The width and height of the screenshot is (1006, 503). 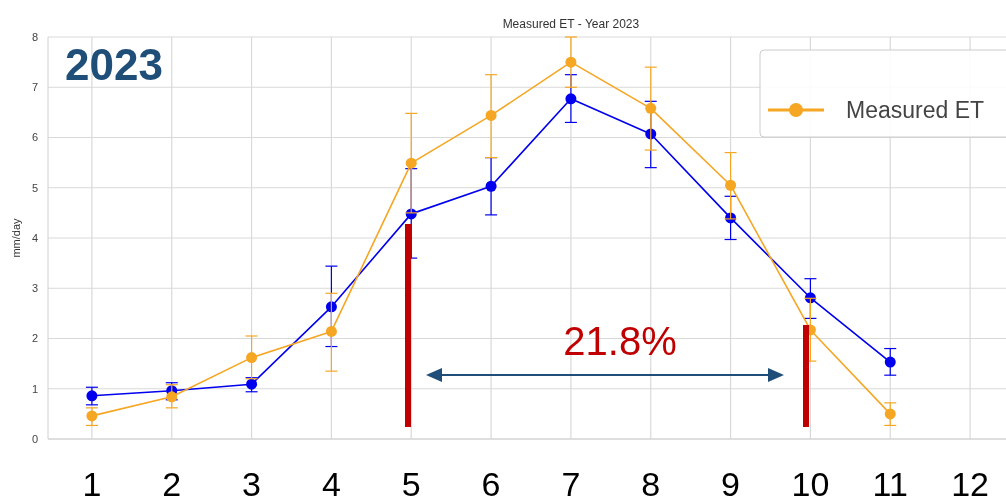 I want to click on x-tick-label: 4, so click(x=331, y=484).